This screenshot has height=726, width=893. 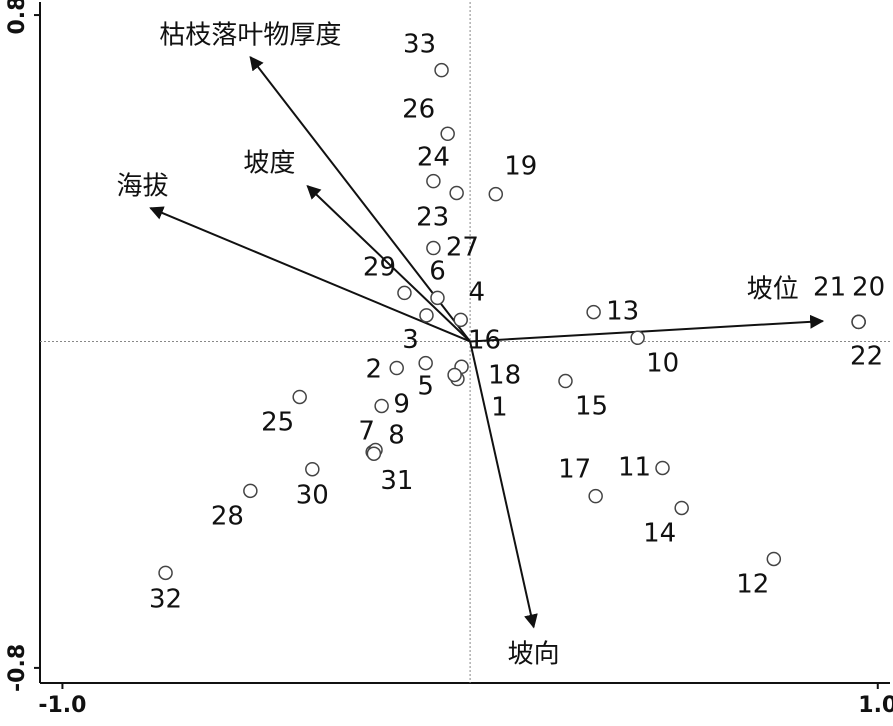 What do you see at coordinates (165, 599) in the screenshot?
I see `site-label: 32` at bounding box center [165, 599].